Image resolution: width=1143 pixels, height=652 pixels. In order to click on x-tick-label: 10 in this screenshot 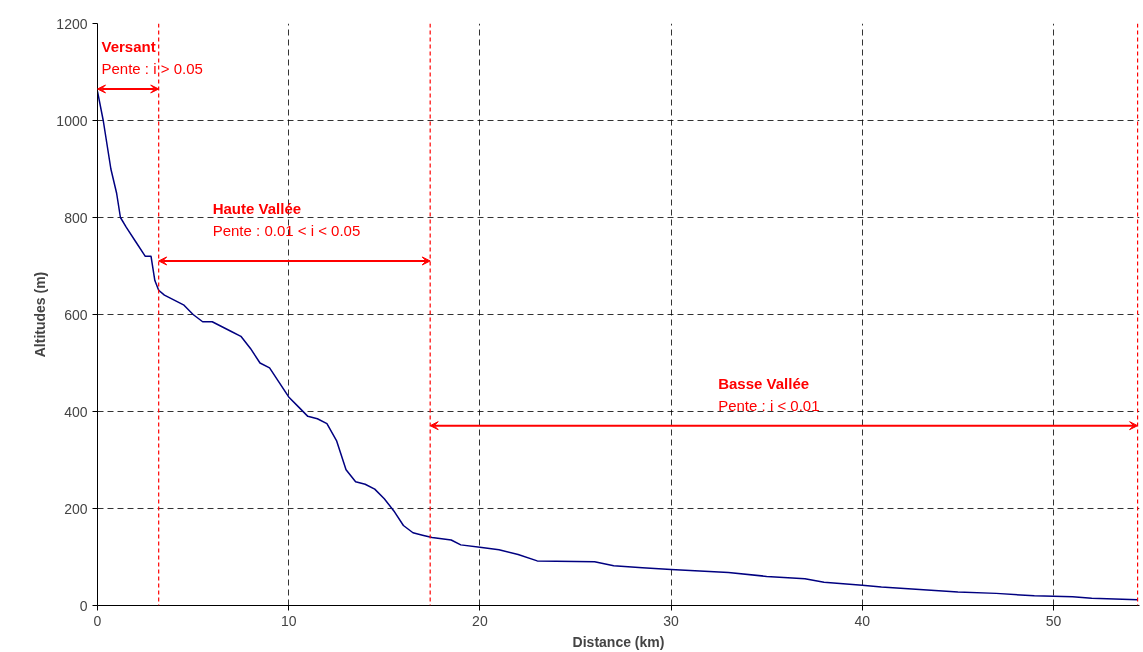, I will do `click(288, 620)`.